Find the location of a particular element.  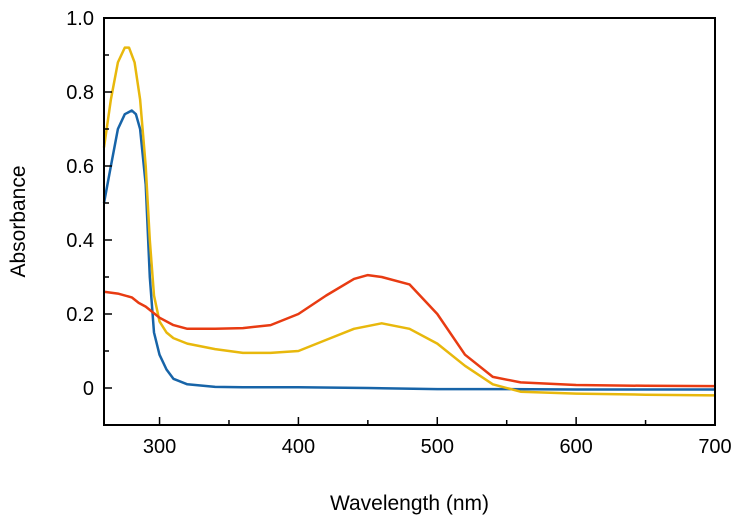

y-tick-label: 0.6 is located at coordinates (80, 167).